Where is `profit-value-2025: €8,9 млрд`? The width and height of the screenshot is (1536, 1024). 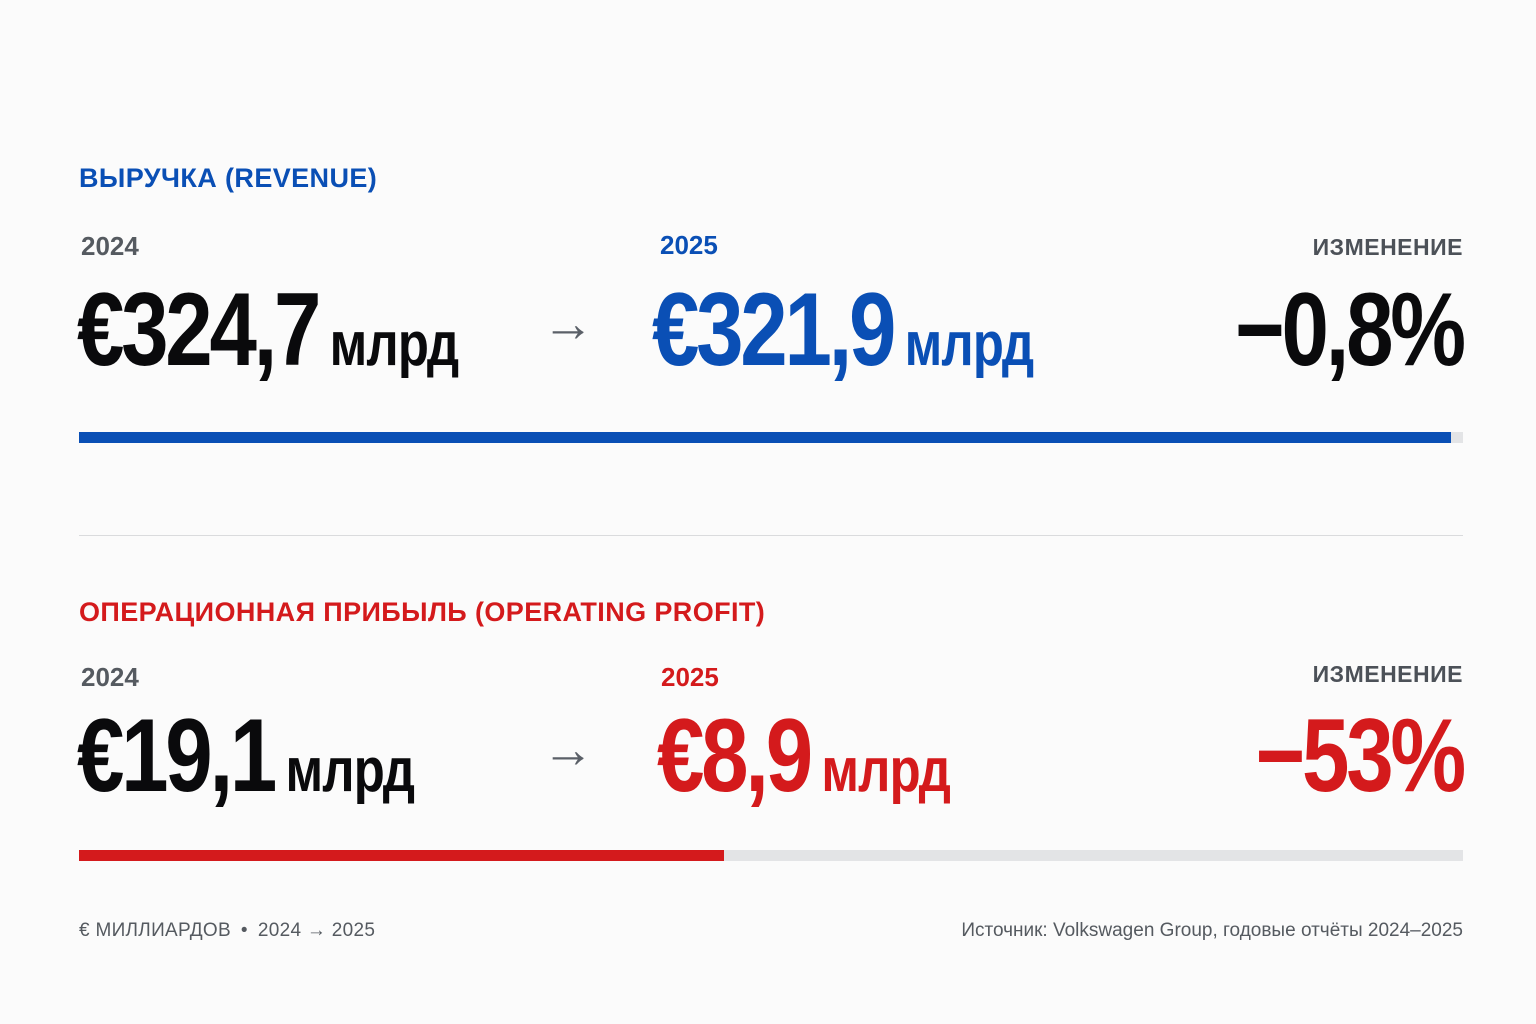
profit-value-2025: €8,9 млрд is located at coordinates (804, 756).